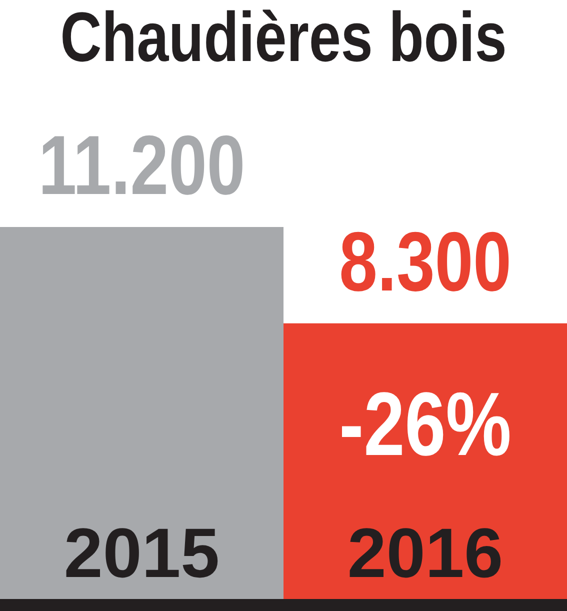  Describe the element at coordinates (142, 165) in the screenshot. I see `data-label: 11.200` at that location.